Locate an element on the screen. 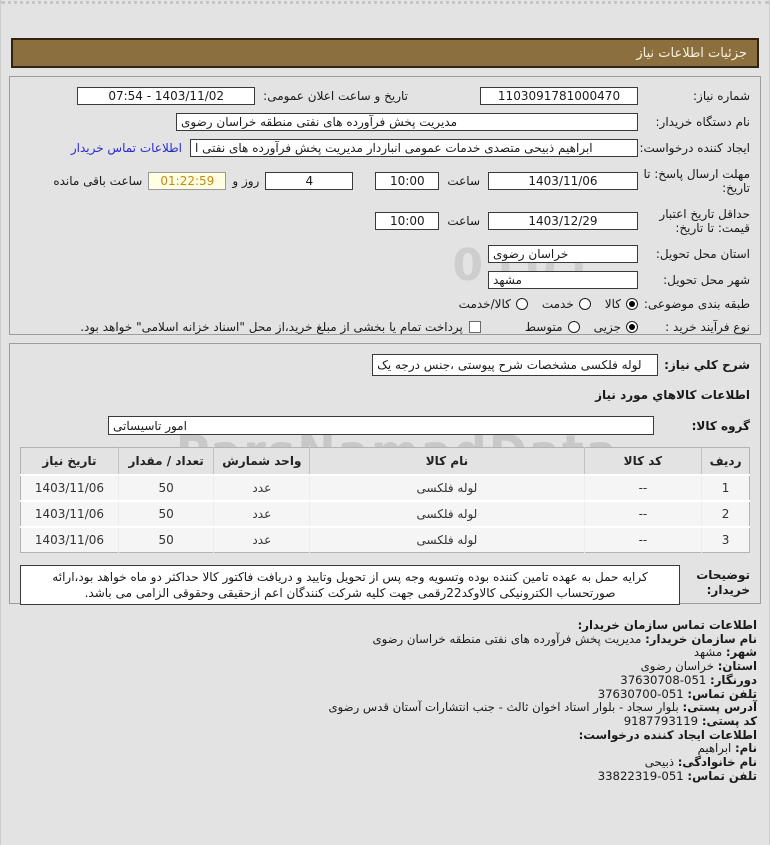 This screenshot has height=845, width=770. table-row: 2 -- لوله فلکسی عدد 50 1403/11/06 is located at coordinates (385, 513).